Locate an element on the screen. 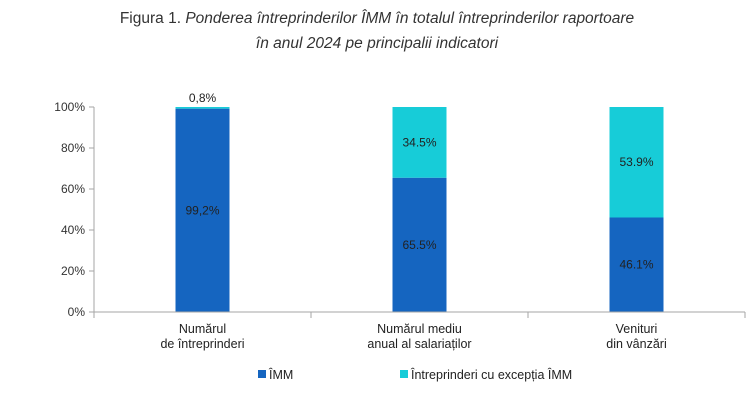 This screenshot has width=754, height=401. y-tick-label: 100% is located at coordinates (69, 107).